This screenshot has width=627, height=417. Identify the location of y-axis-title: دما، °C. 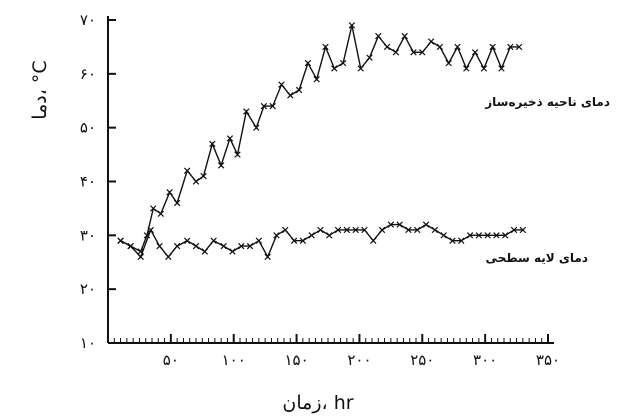
(40, 89).